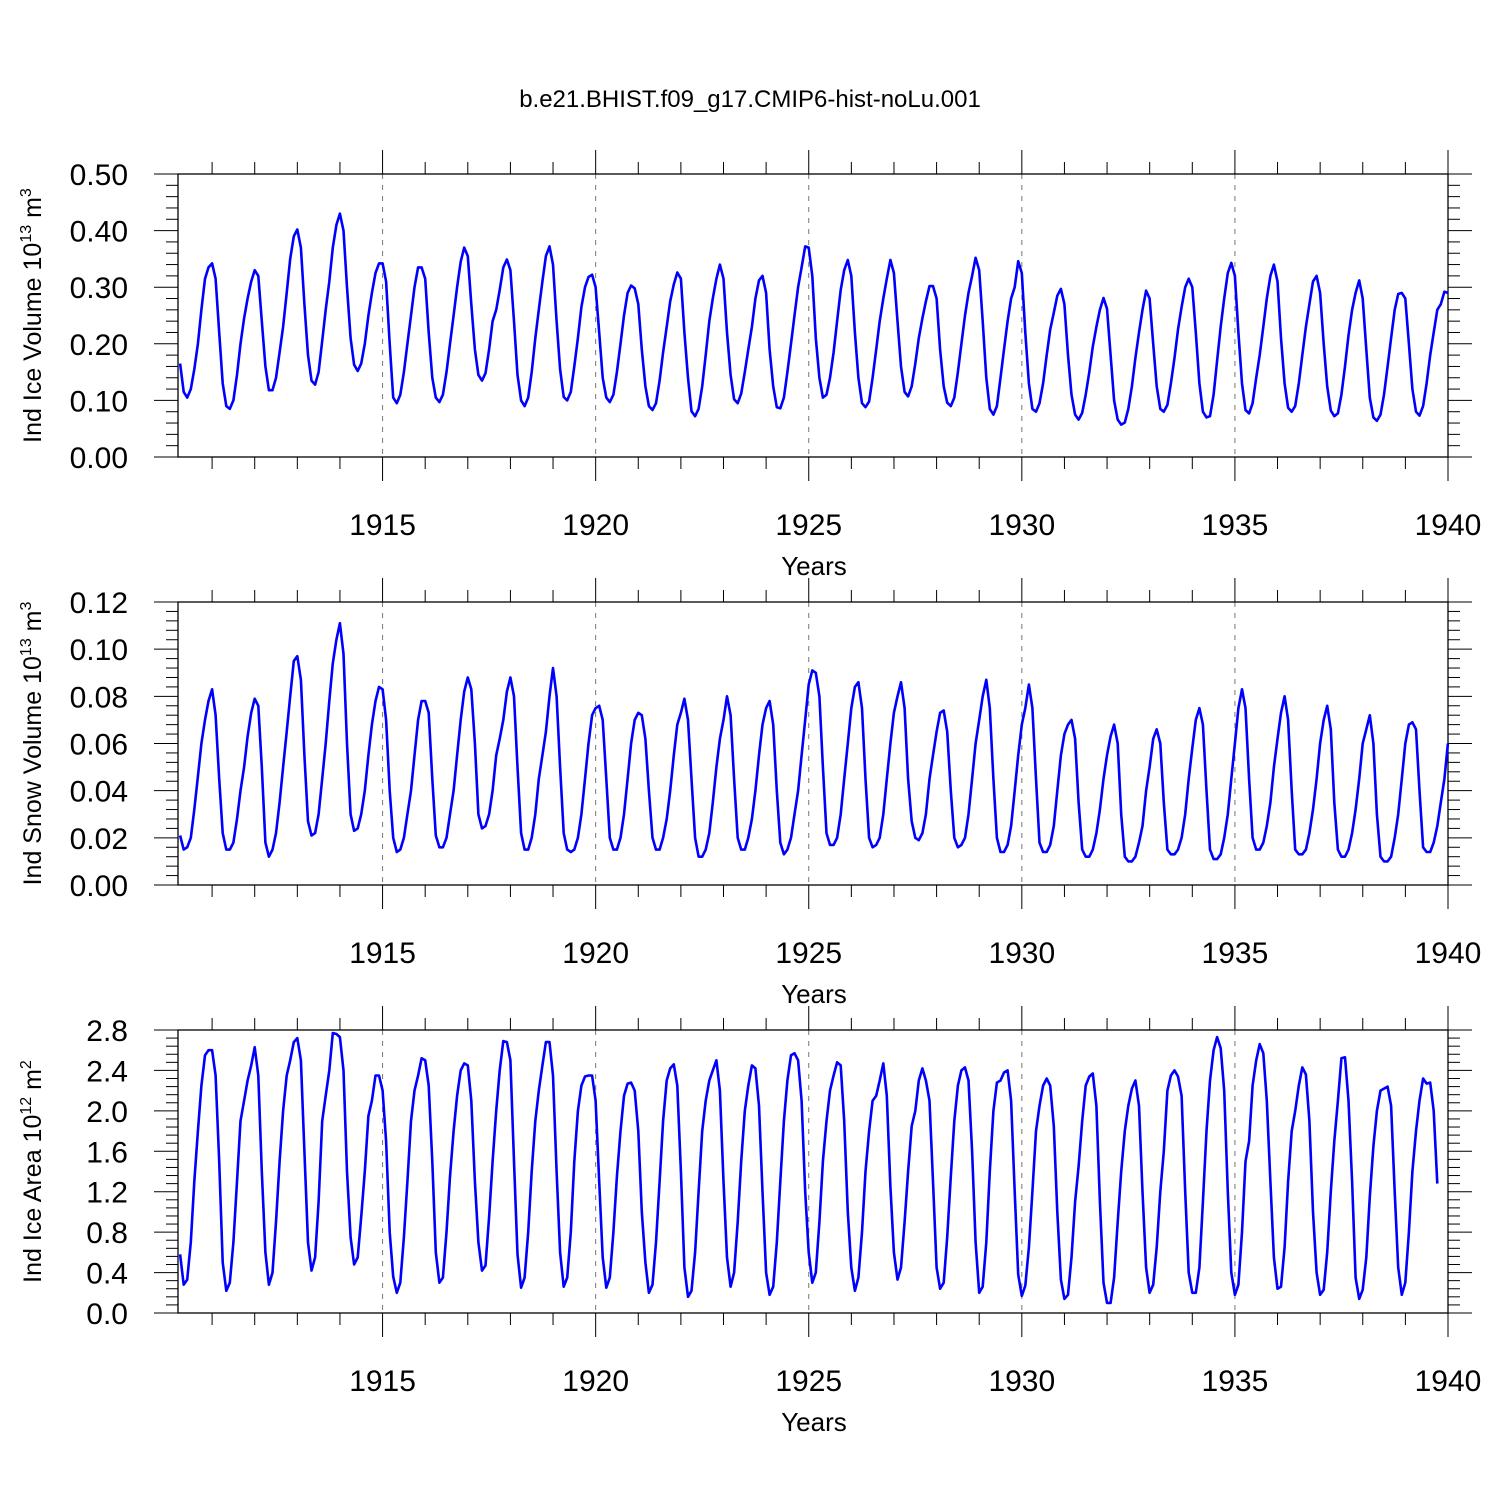 This screenshot has height=1500, width=1500. I want to click on ice-area-y-axis-title: Ind Ice Area 1012 m2, so click(32, 1171).